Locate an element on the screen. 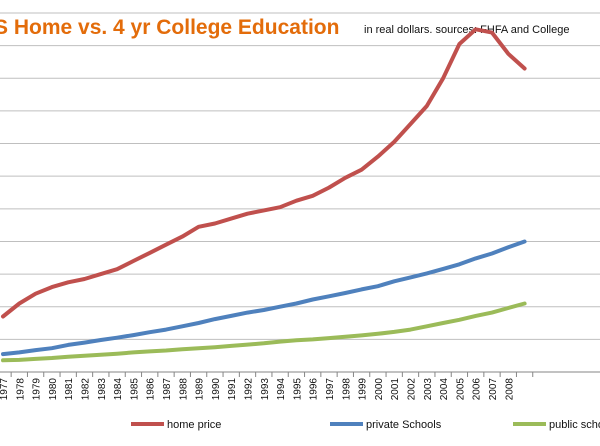  legend-label: public schools is located at coordinates (574, 425).